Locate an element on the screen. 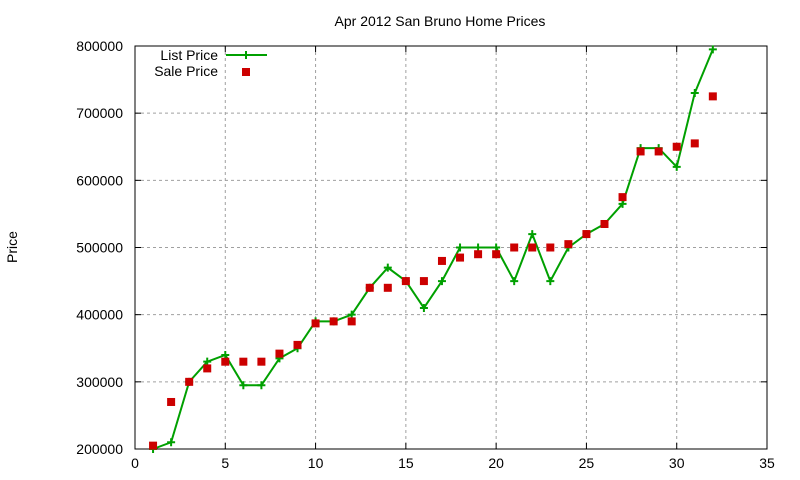 Image resolution: width=800 pixels, height=480 pixels. y-tick-label: 600000 is located at coordinates (99, 180).